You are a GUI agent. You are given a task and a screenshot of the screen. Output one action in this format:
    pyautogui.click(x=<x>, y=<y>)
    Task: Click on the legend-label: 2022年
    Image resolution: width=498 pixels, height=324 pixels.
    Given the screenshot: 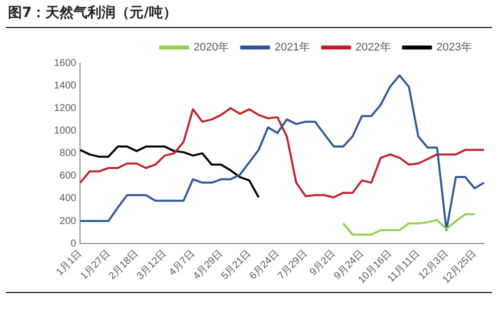 What is the action you would take?
    pyautogui.click(x=374, y=48)
    